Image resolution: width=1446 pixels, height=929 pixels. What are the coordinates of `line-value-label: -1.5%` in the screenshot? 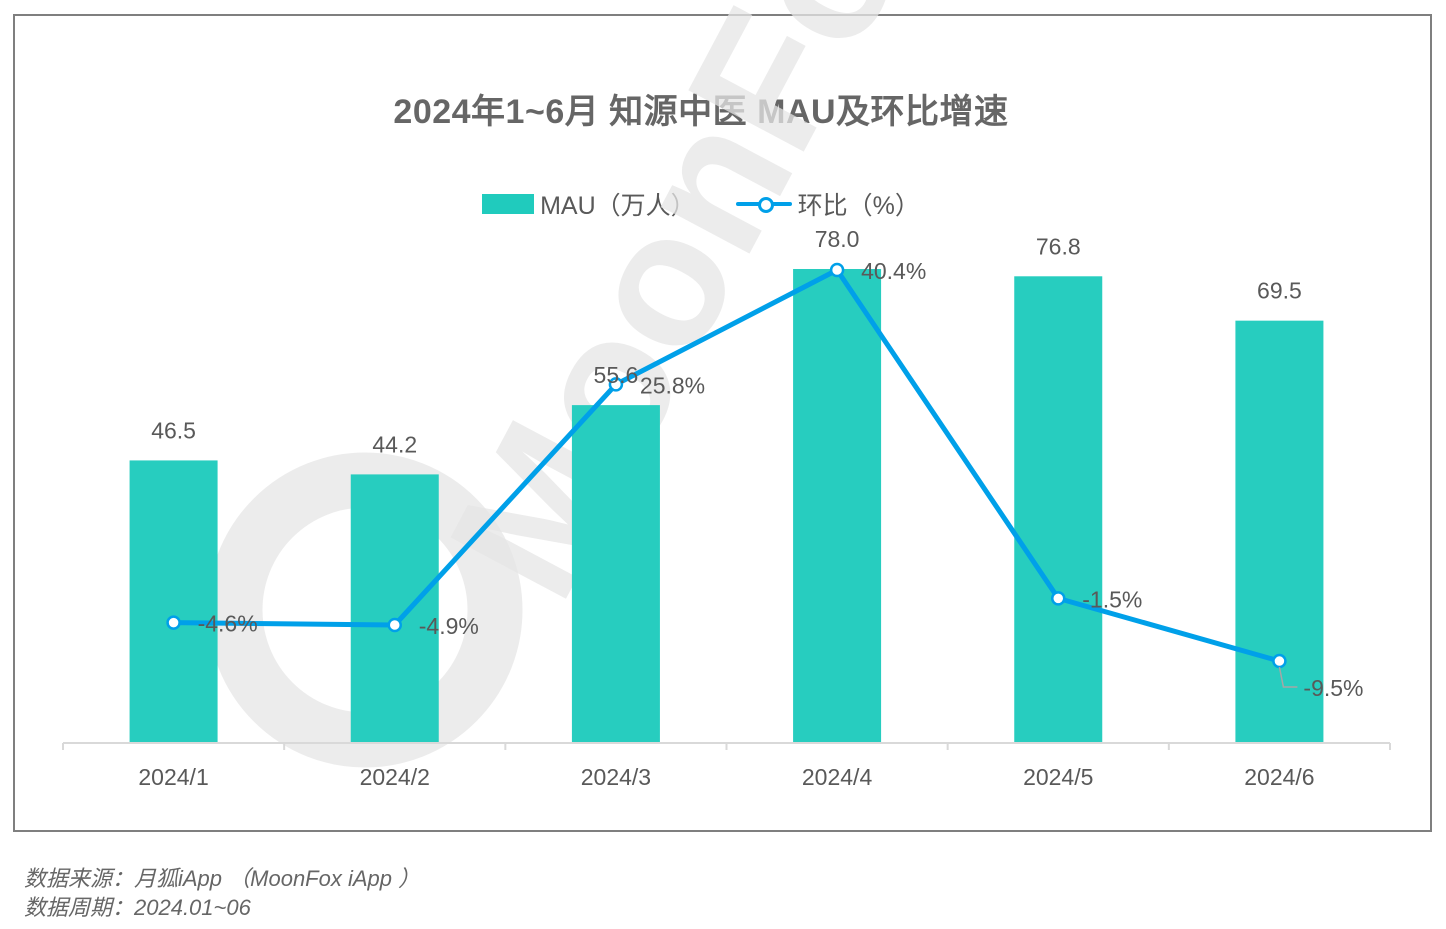 It's located at (1112, 599).